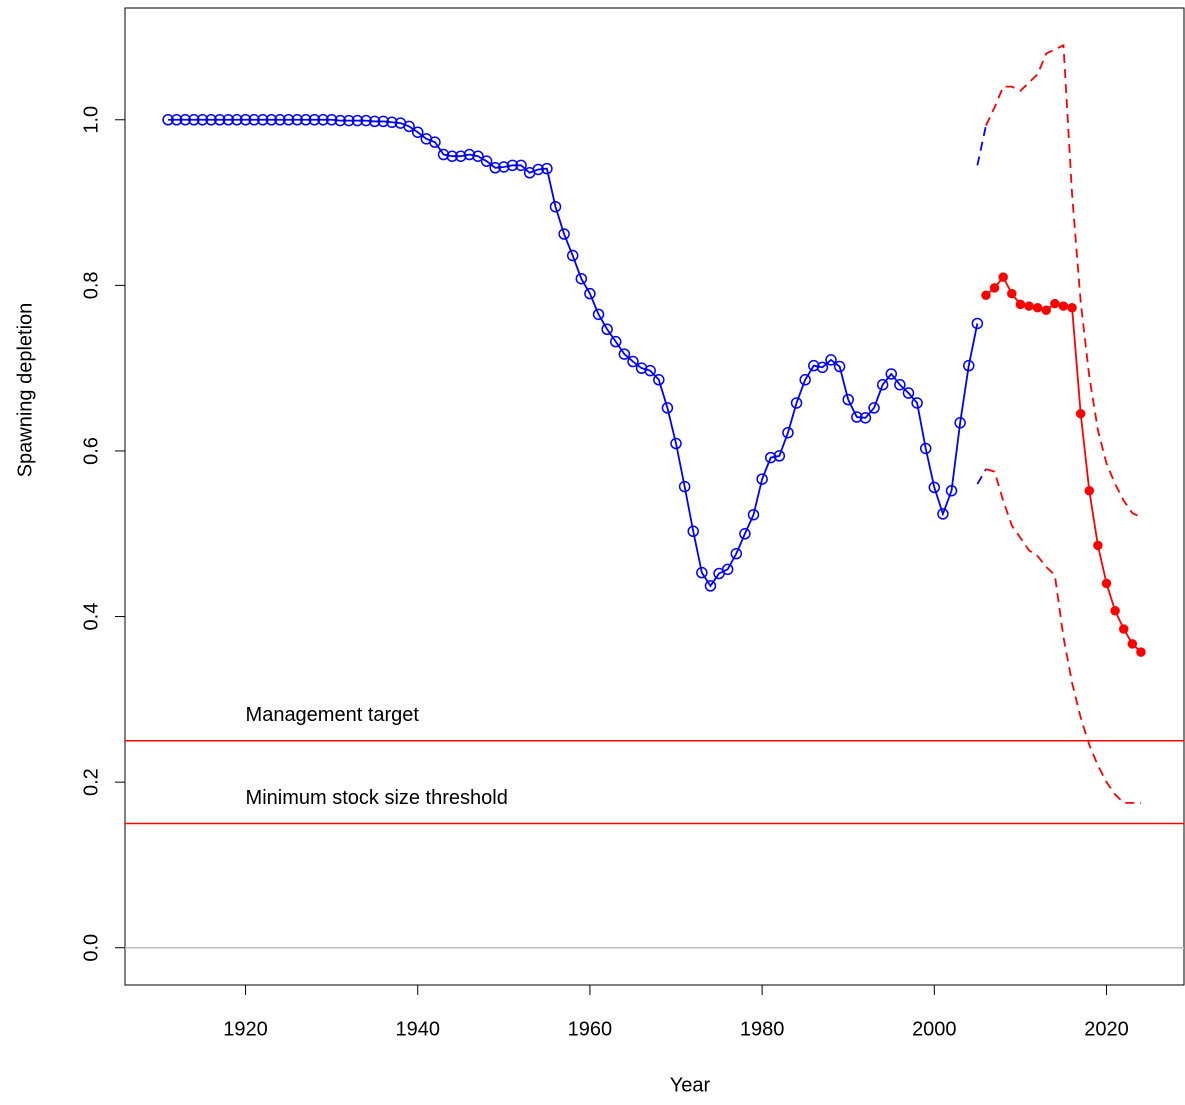 Image resolution: width=1185 pixels, height=1105 pixels. What do you see at coordinates (590, 1029) in the screenshot?
I see `x-tick-label: 1960` at bounding box center [590, 1029].